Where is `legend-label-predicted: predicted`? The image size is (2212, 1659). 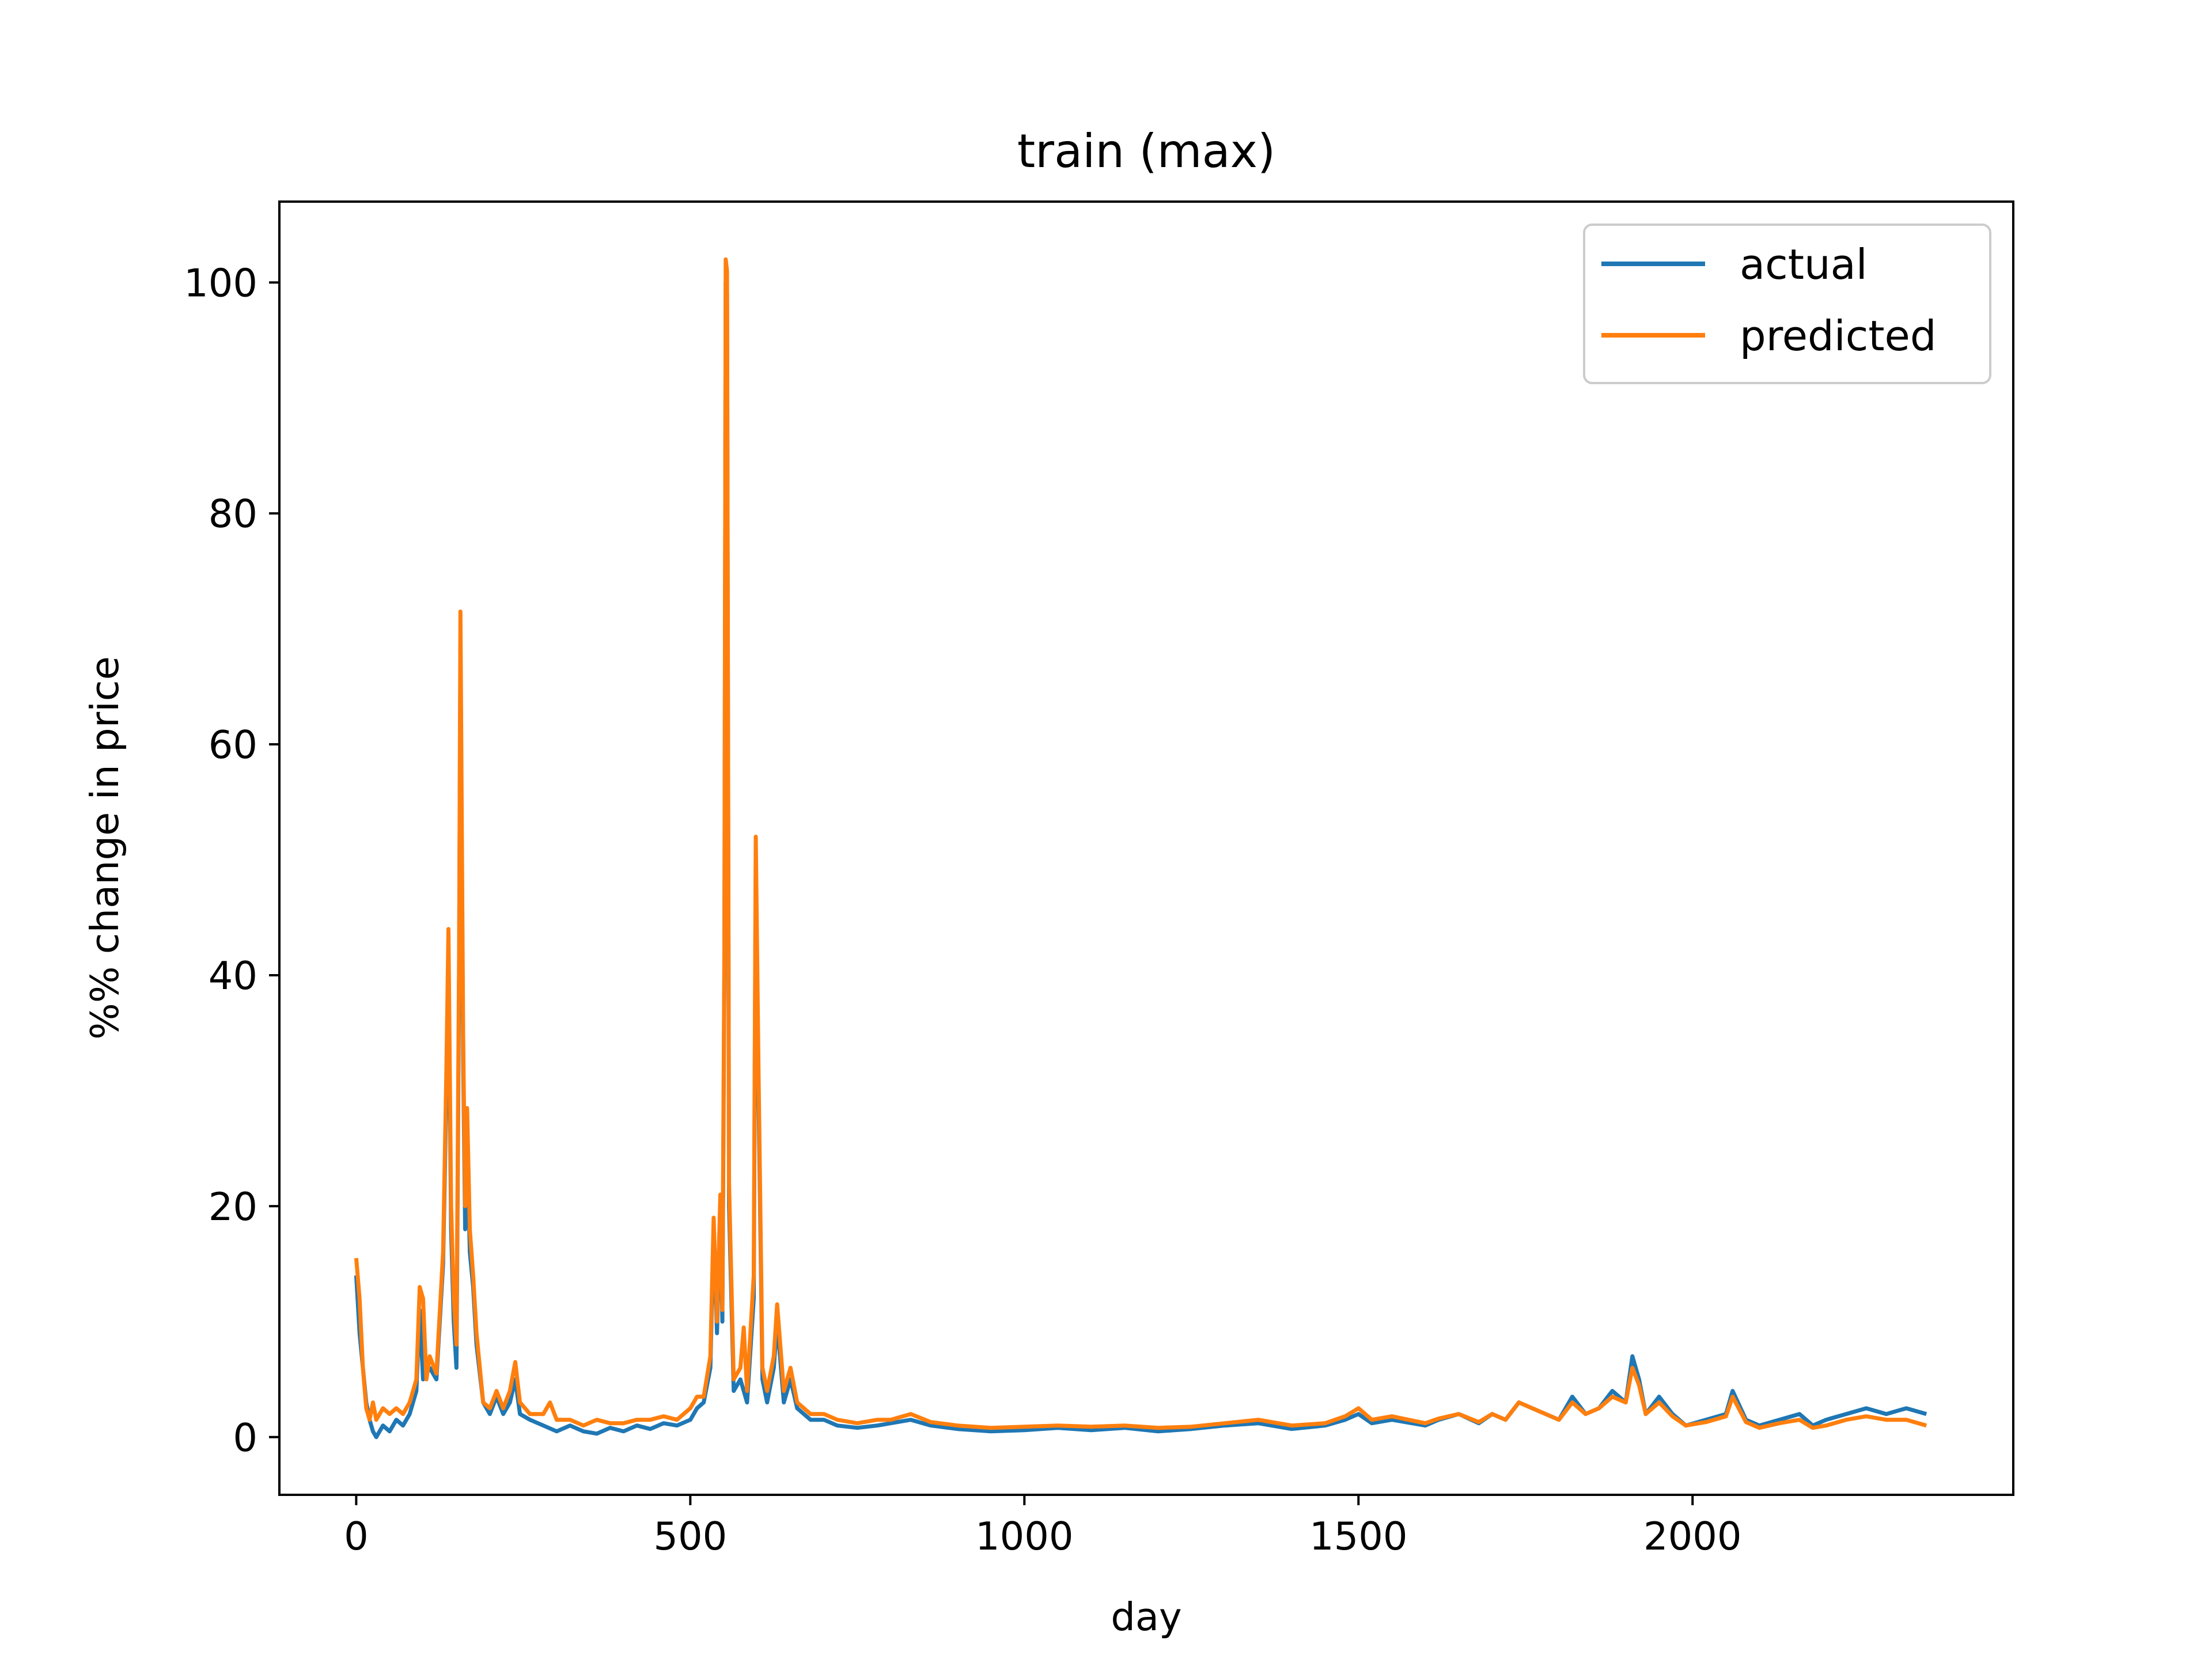
legend-label-predicted: predicted is located at coordinates (1838, 336).